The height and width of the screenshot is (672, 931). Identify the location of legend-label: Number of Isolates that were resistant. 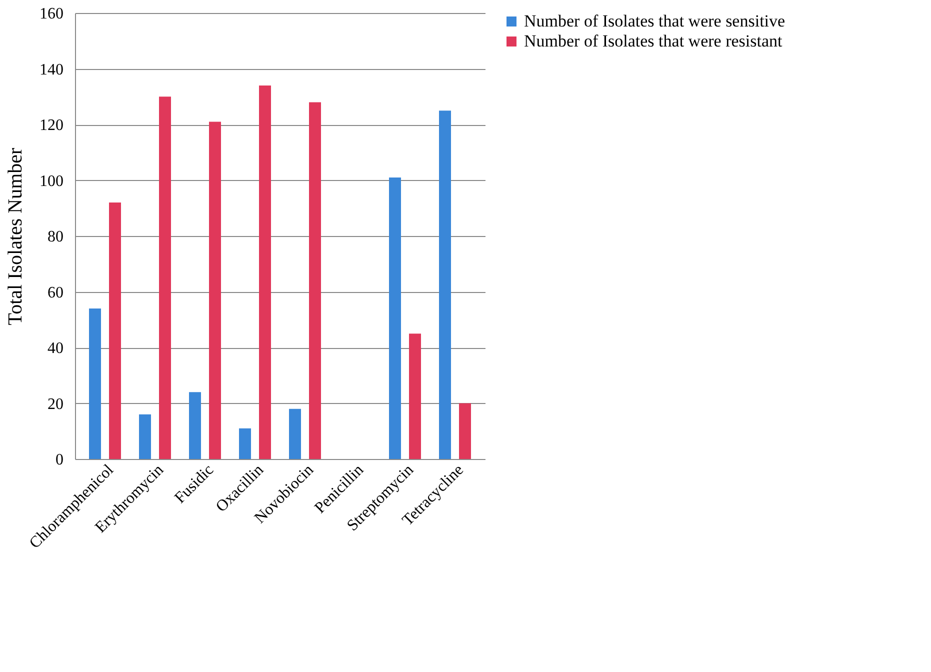
(653, 41).